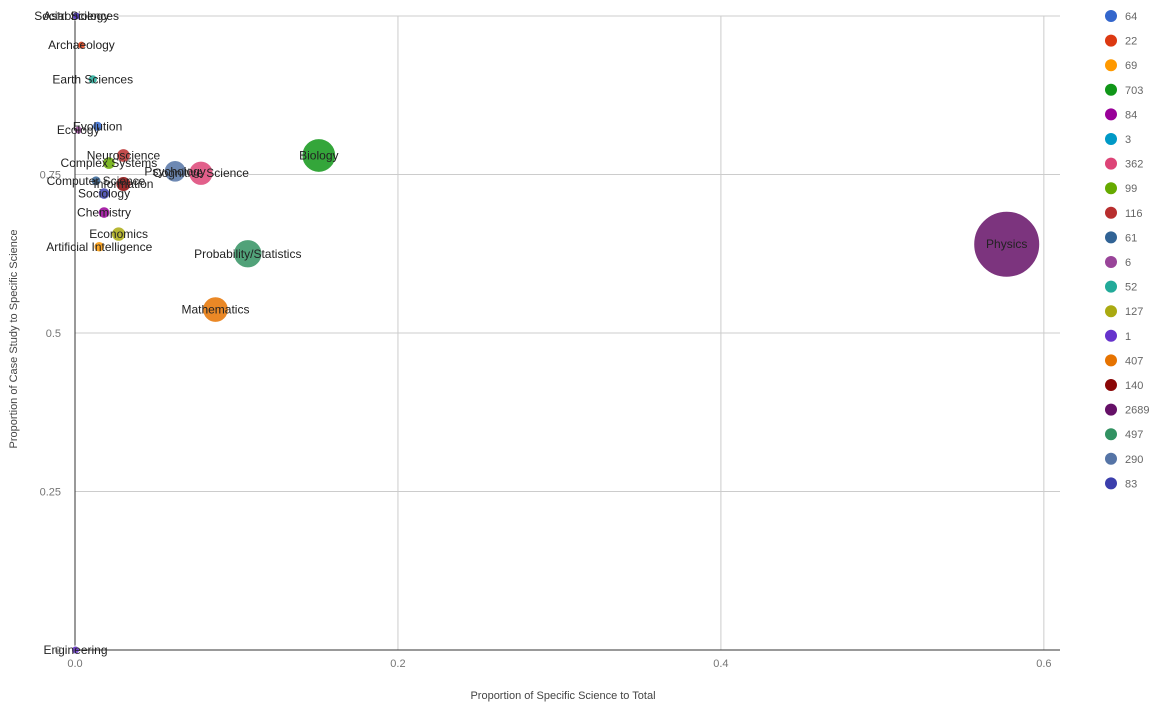 The image size is (1155, 704). Describe the element at coordinates (1128, 337) in the screenshot. I see `legend-label: 1` at that location.